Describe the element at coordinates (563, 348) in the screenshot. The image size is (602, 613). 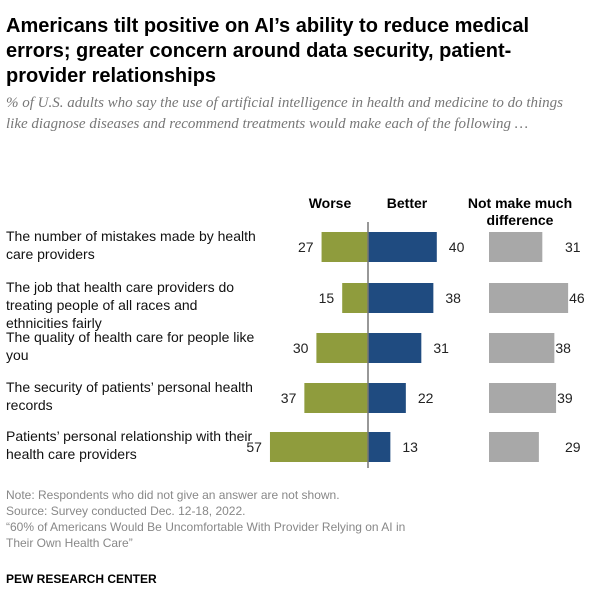
I see `value-label-no-difference: 38` at that location.